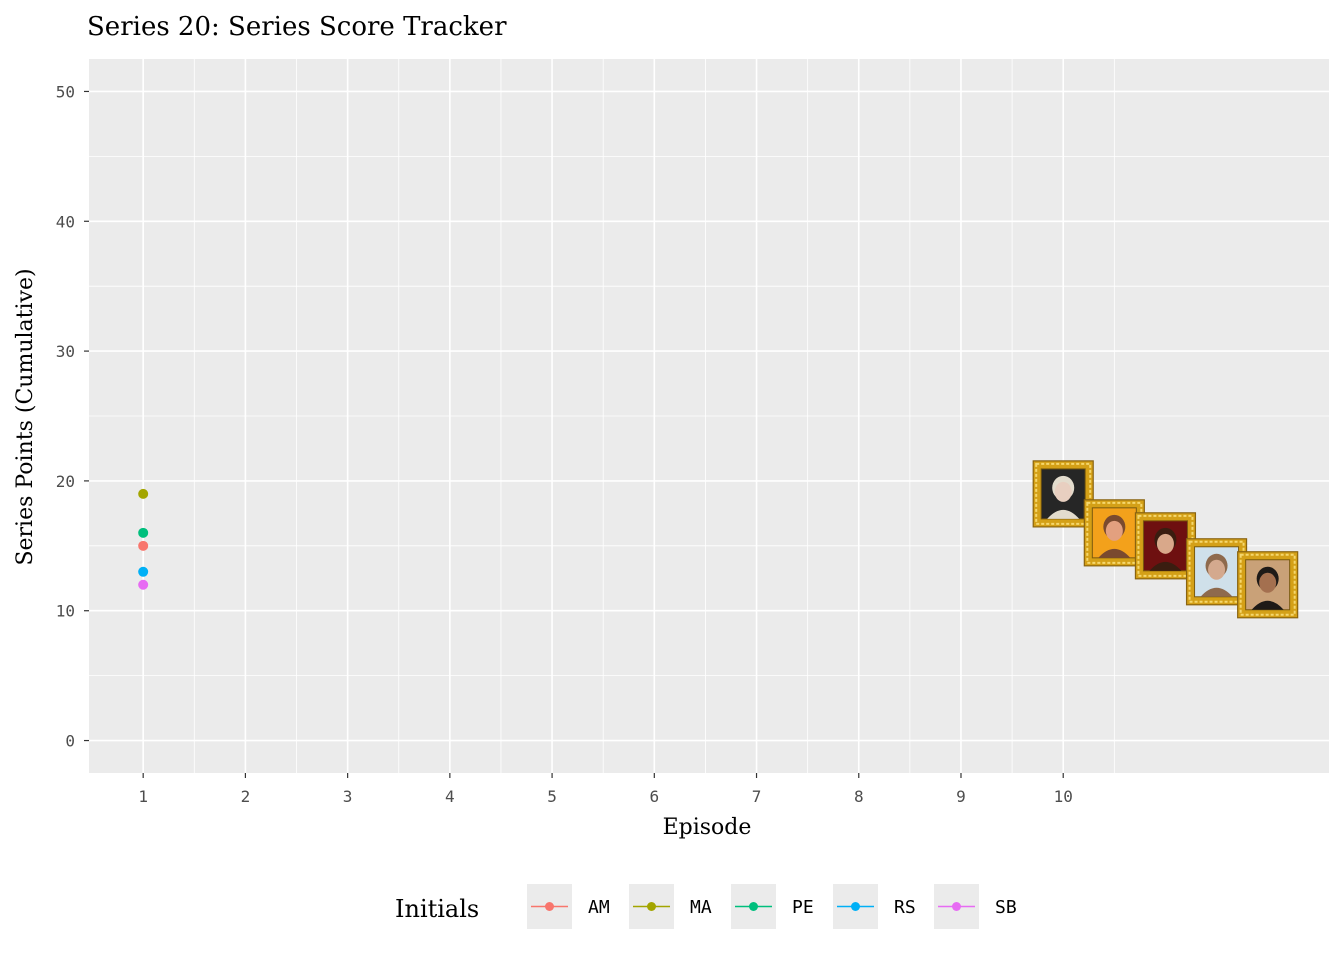 Image resolution: width=1344 pixels, height=960 pixels. I want to click on y-tick-label: 40, so click(65, 221).